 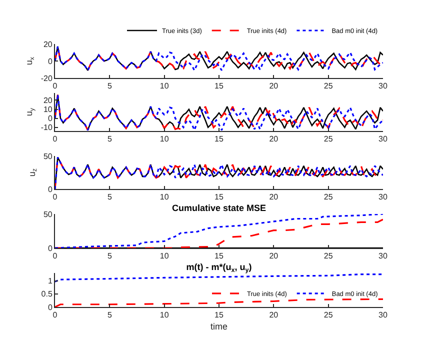 What do you see at coordinates (48, 109) in the screenshot?
I see `y-tick-label: 10` at bounding box center [48, 109].